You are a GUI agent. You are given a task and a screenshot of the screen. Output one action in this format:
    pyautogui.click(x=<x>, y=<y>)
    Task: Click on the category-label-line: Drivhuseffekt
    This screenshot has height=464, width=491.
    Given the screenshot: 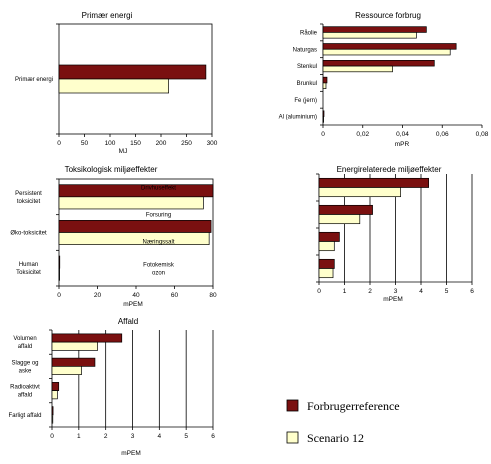 What is the action you would take?
    pyautogui.click(x=158, y=189)
    